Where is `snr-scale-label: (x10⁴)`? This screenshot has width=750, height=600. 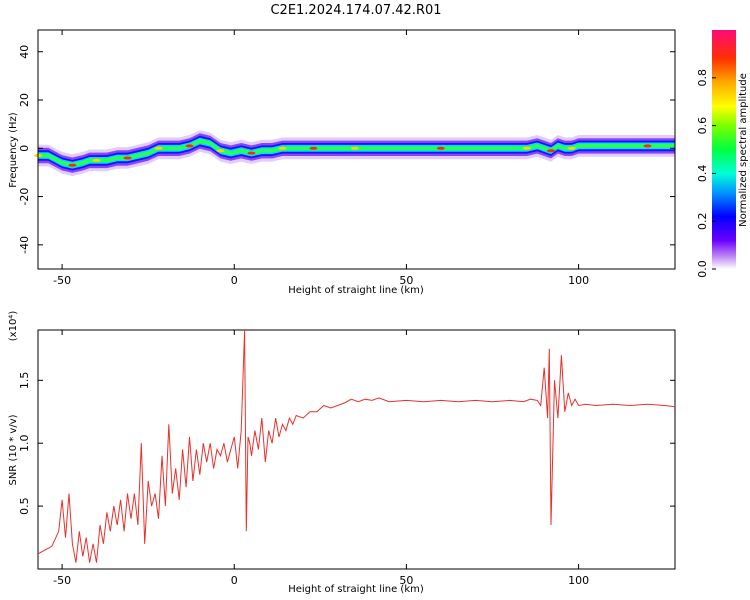
snr-scale-label: (x10⁴) is located at coordinates (13, 326).